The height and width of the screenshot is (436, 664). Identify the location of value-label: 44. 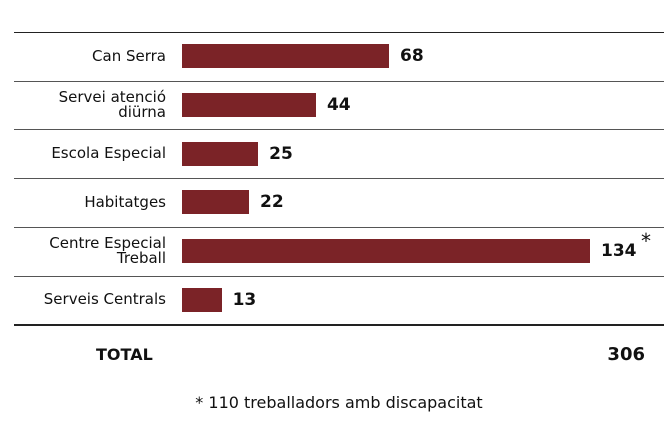
(338, 105).